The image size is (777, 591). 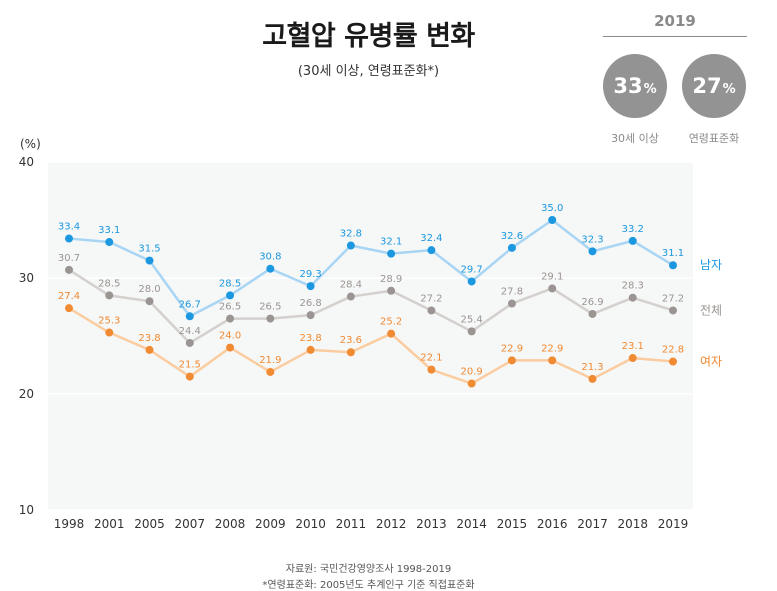 I want to click on x-tick-label: 2013, so click(x=431, y=524).